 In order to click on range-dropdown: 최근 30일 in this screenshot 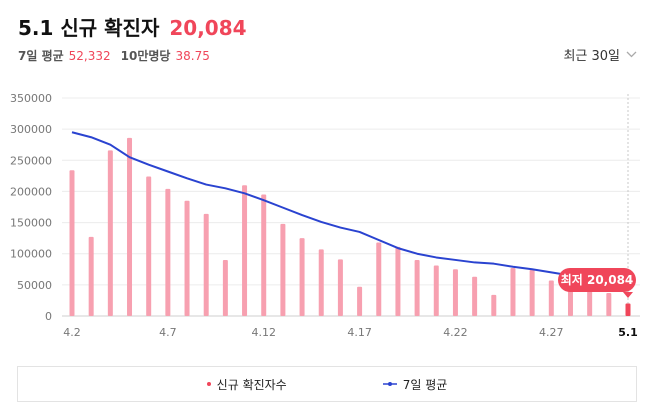, I will do `click(600, 54)`.